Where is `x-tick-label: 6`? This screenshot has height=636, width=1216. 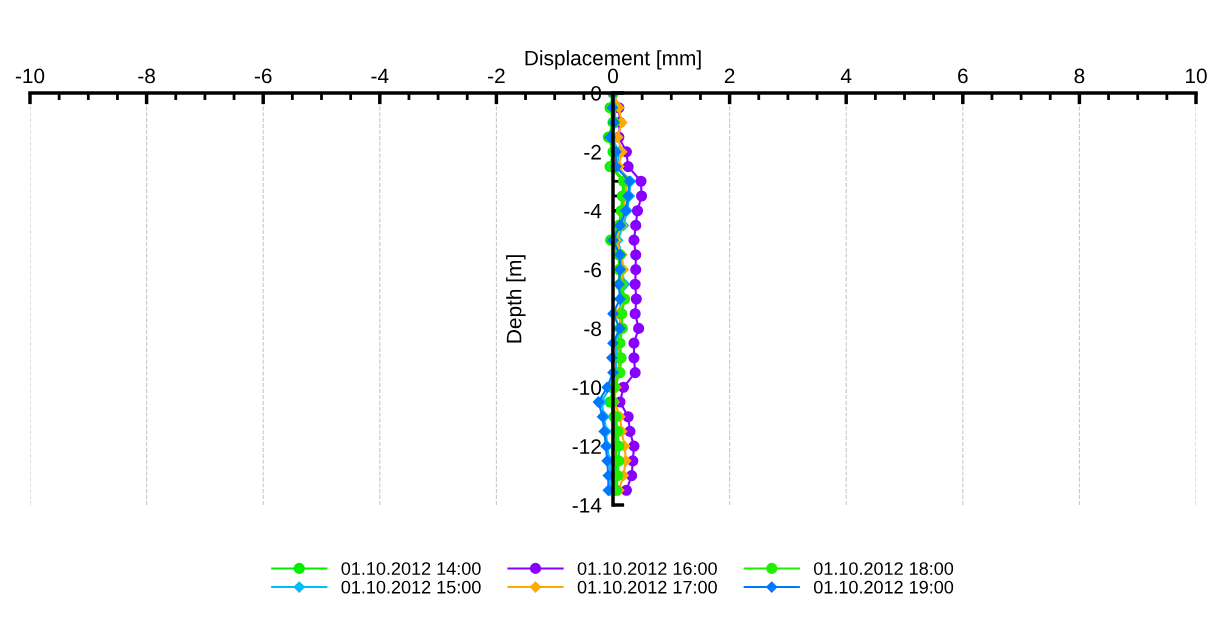 x-tick-label: 6 is located at coordinates (963, 76).